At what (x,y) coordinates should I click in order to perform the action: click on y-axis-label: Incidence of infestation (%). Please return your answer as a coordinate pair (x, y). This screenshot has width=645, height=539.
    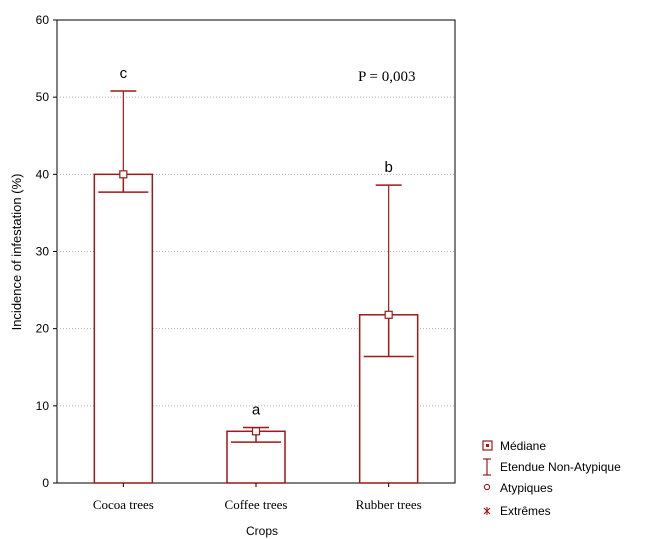
    Looking at the image, I should click on (16, 252).